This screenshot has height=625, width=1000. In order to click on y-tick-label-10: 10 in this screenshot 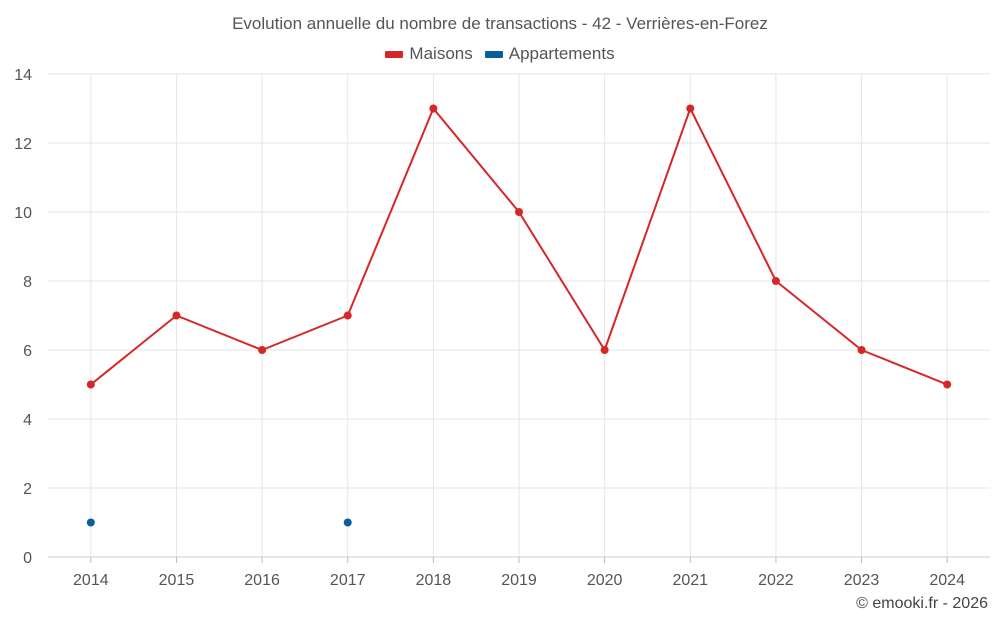, I will do `click(23, 213)`.